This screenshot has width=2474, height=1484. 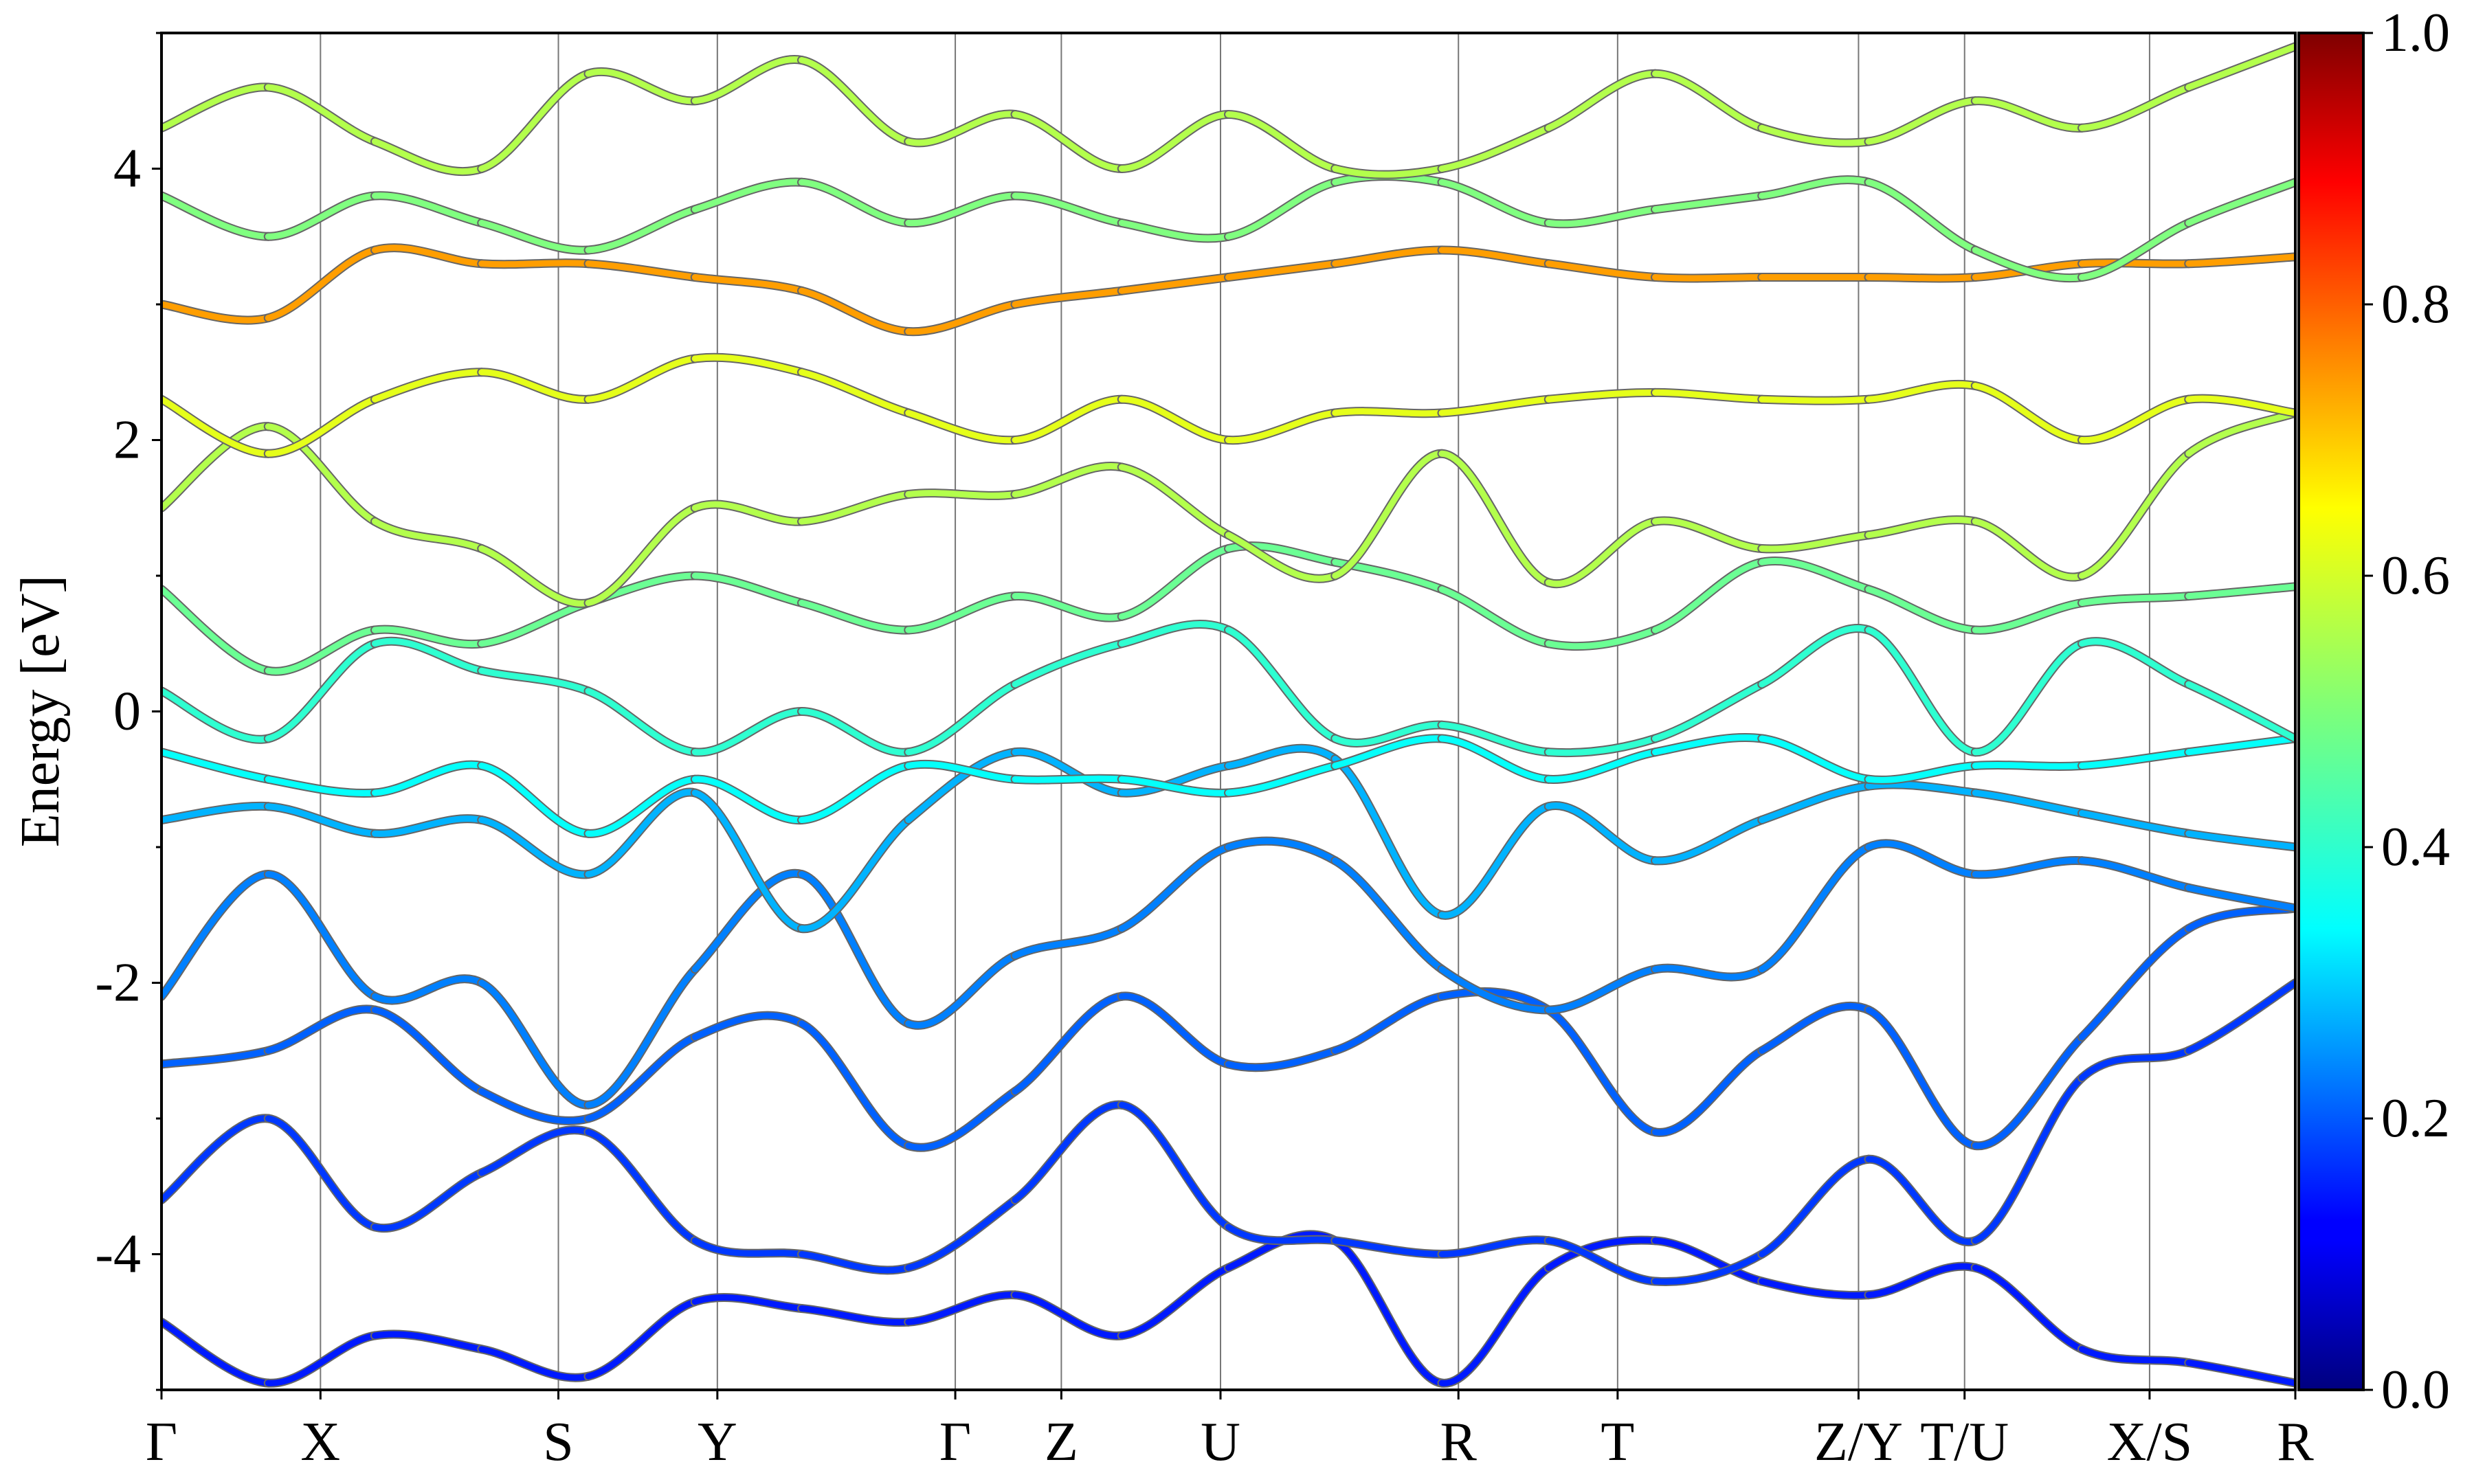 What do you see at coordinates (127, 169) in the screenshot?
I see `y-tick-label: 4` at bounding box center [127, 169].